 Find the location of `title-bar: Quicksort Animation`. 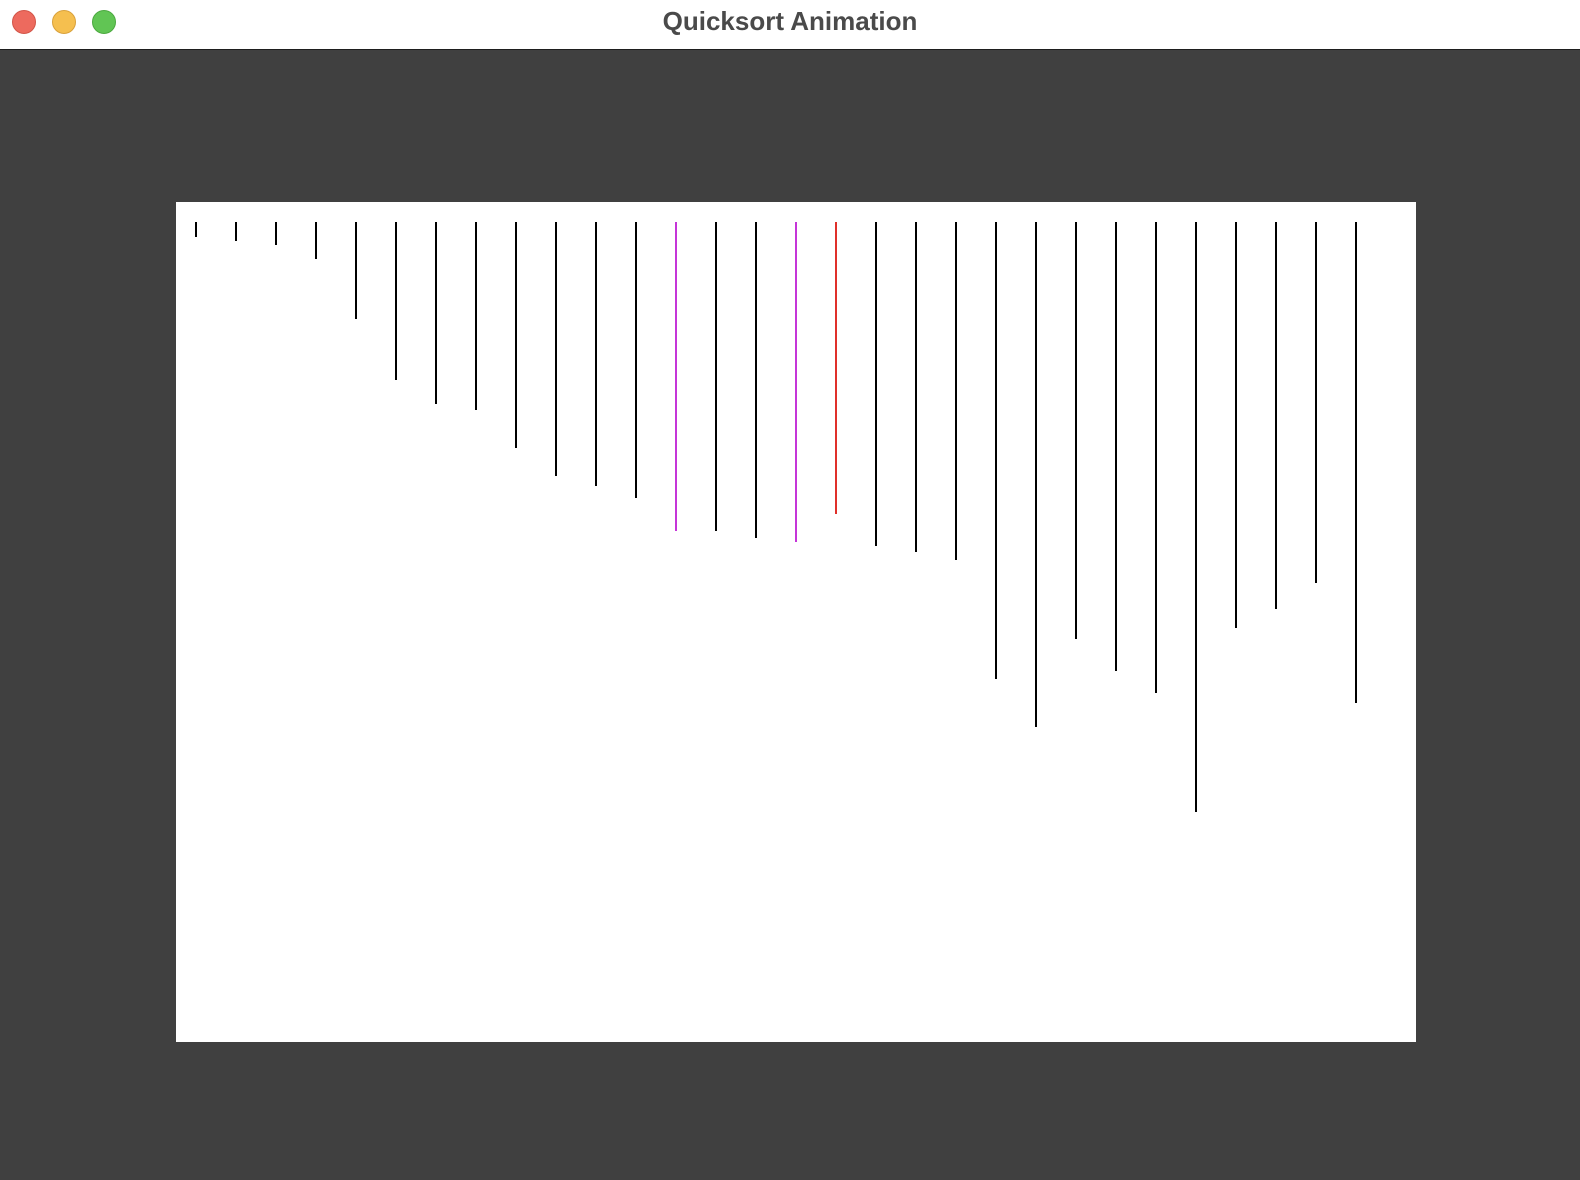

title-bar: Quicksort Animation is located at coordinates (790, 25).